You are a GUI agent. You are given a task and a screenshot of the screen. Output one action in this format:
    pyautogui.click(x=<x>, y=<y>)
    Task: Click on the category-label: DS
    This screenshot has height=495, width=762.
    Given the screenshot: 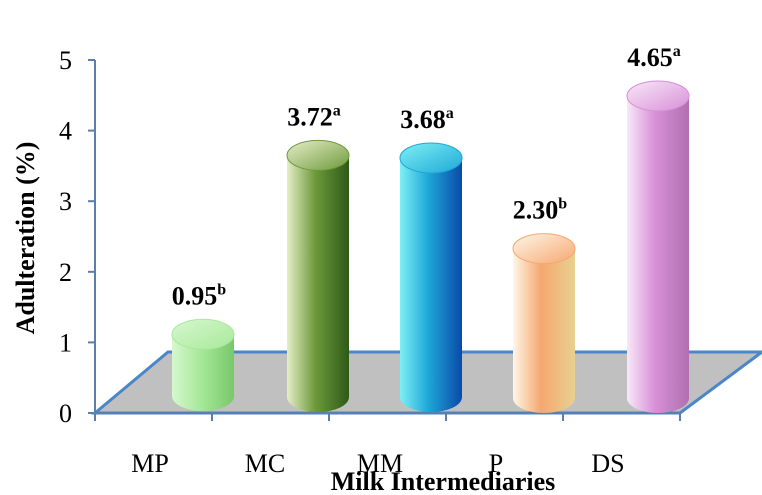 What is the action you would take?
    pyautogui.click(x=607, y=463)
    